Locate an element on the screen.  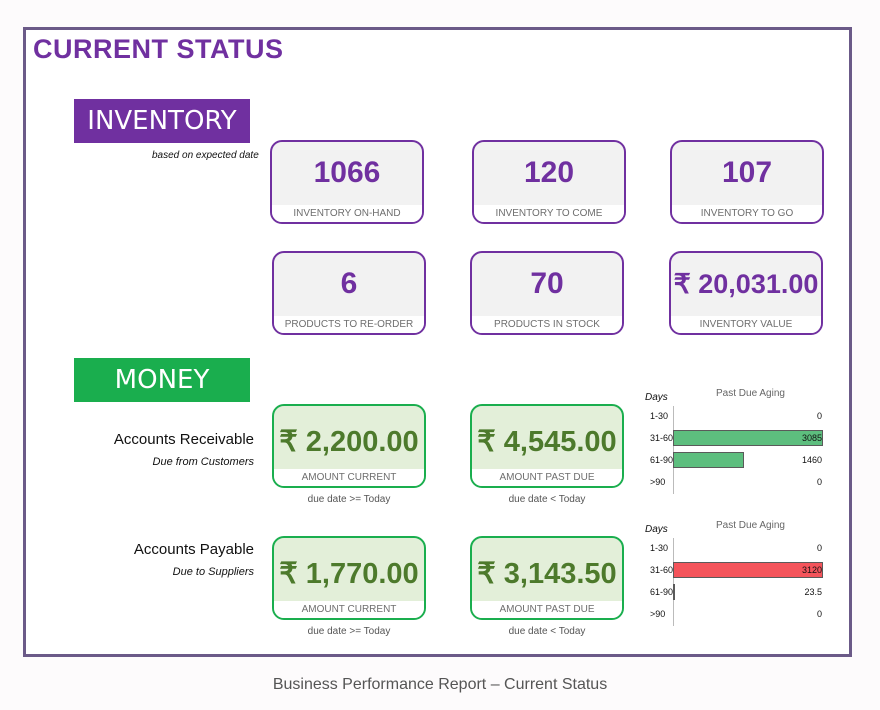
kpi-value: ₹ 1,770.00 is located at coordinates (349, 574).